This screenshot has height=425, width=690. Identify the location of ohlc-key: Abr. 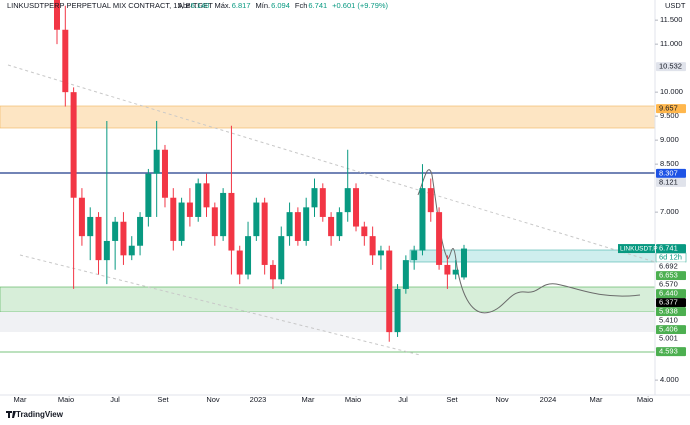
(184, 5).